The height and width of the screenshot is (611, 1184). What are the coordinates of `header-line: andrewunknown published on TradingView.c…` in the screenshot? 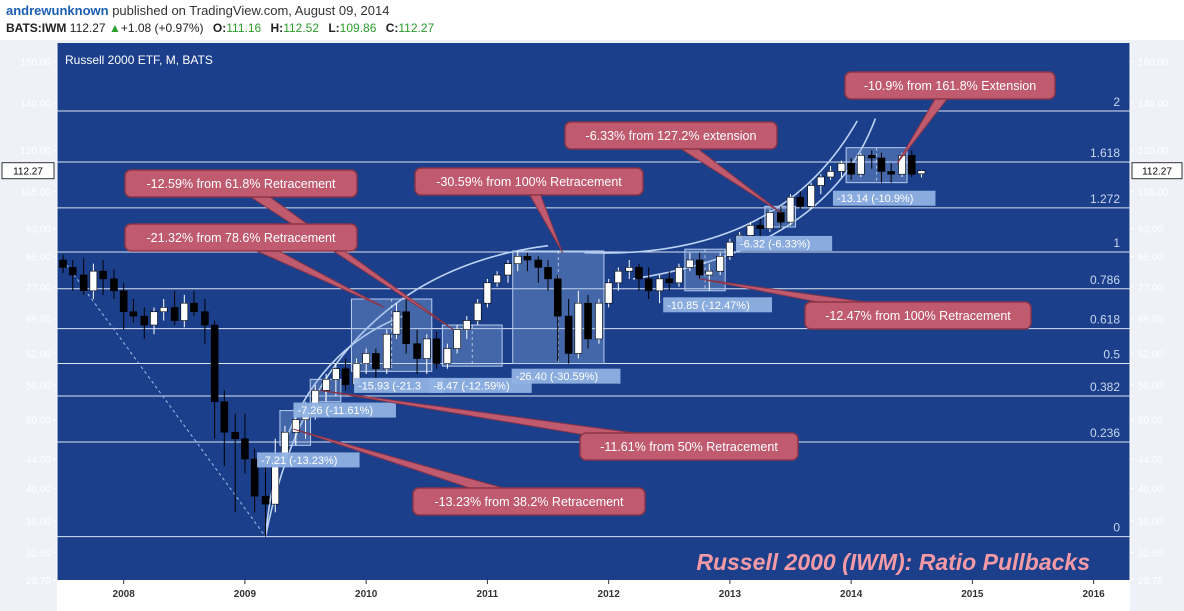 It's located at (197, 10).